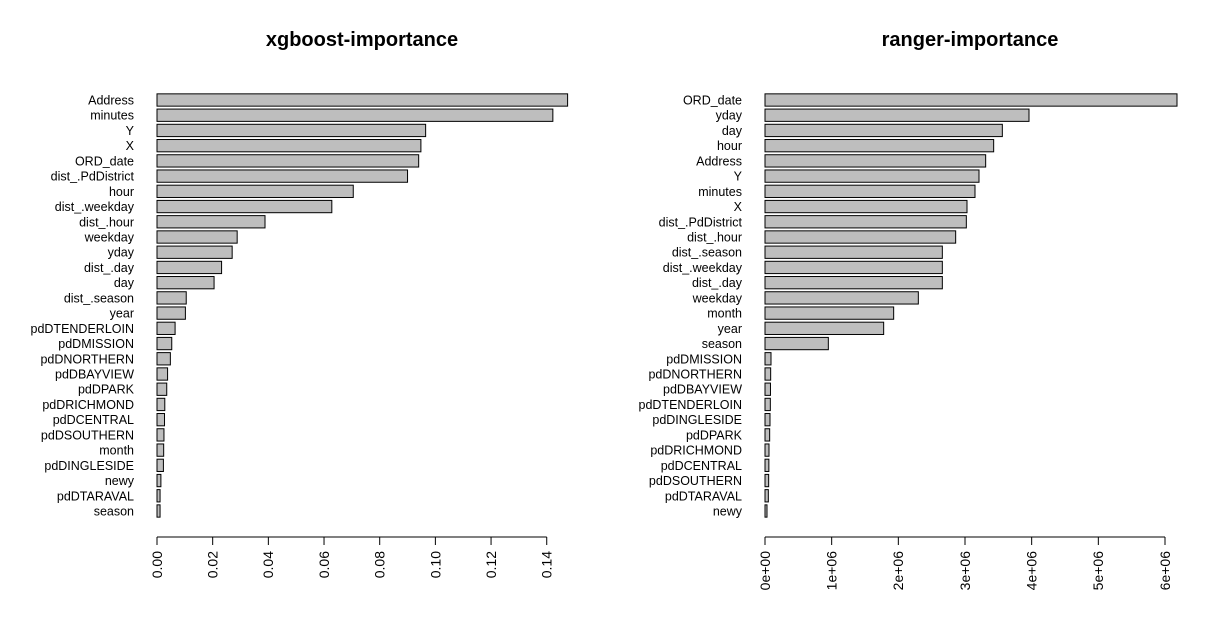 The image size is (1216, 636). I want to click on xgboost-category-label: pdDTENDERLOIN, so click(83, 329).